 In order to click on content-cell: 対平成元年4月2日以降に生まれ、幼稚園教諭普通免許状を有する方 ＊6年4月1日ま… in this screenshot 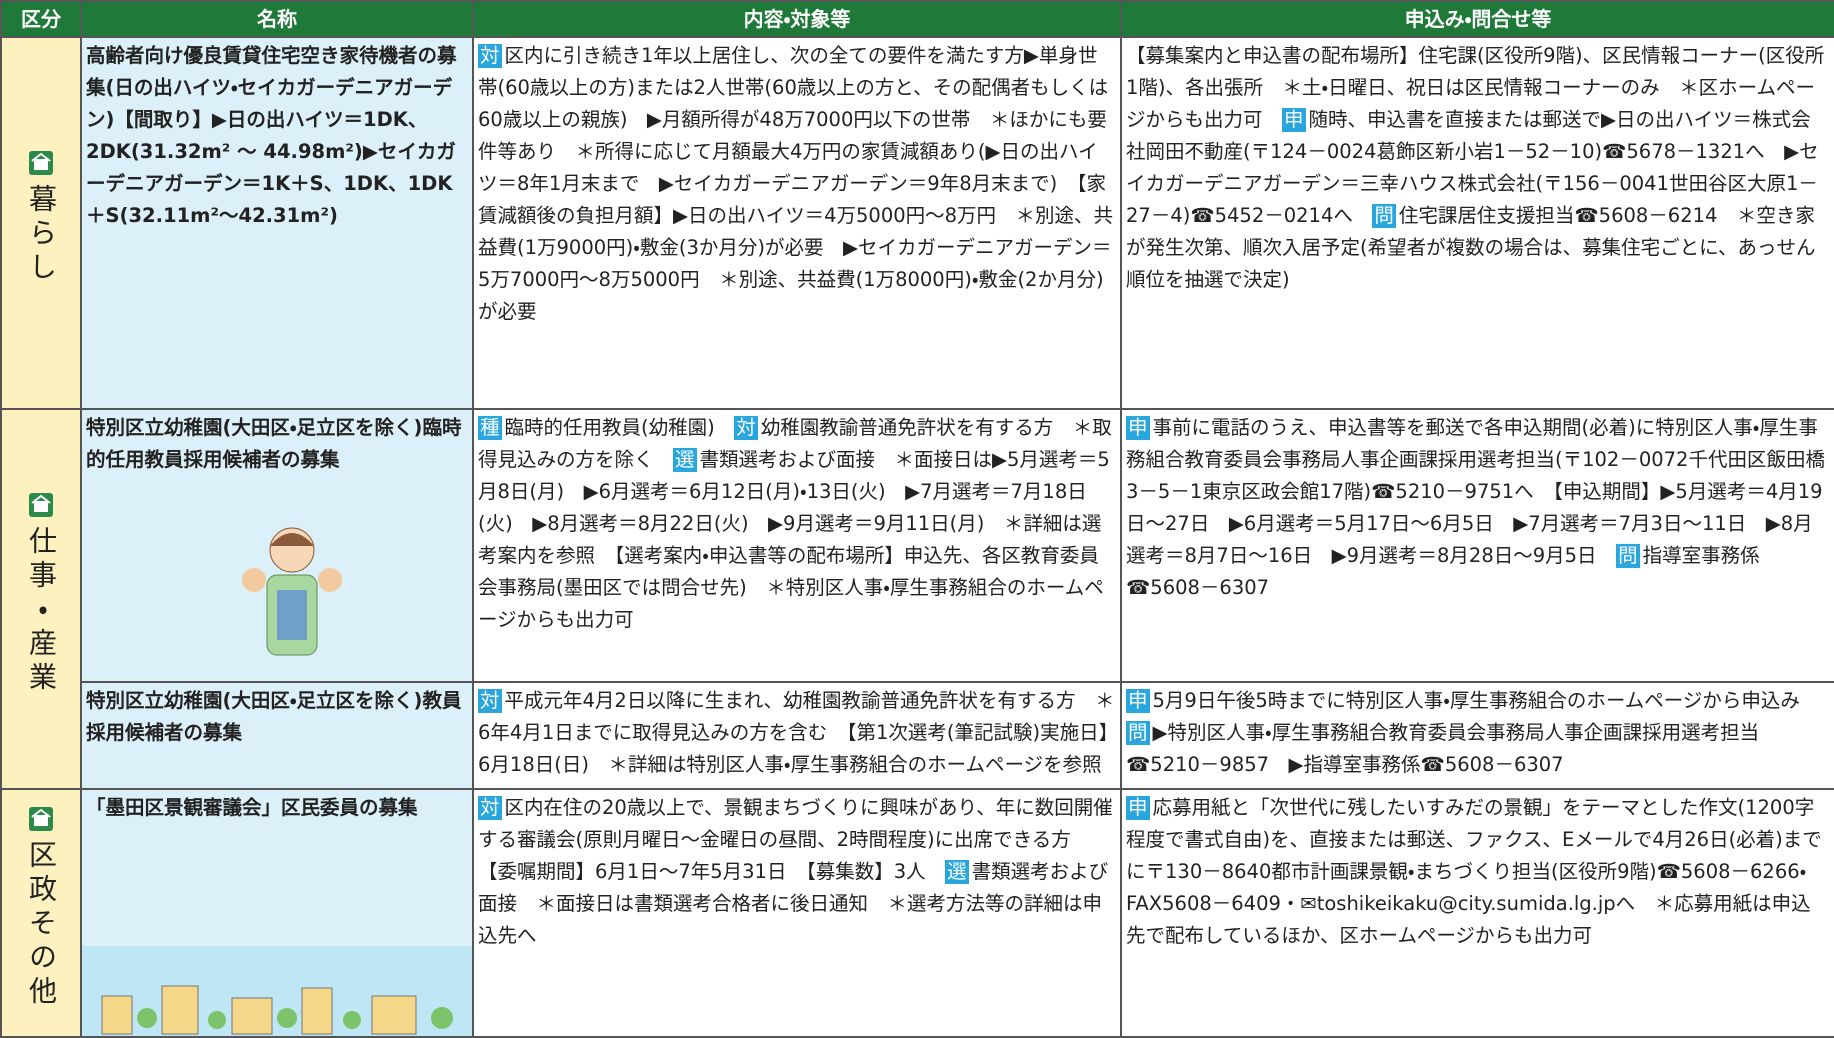, I will do `click(797, 735)`.